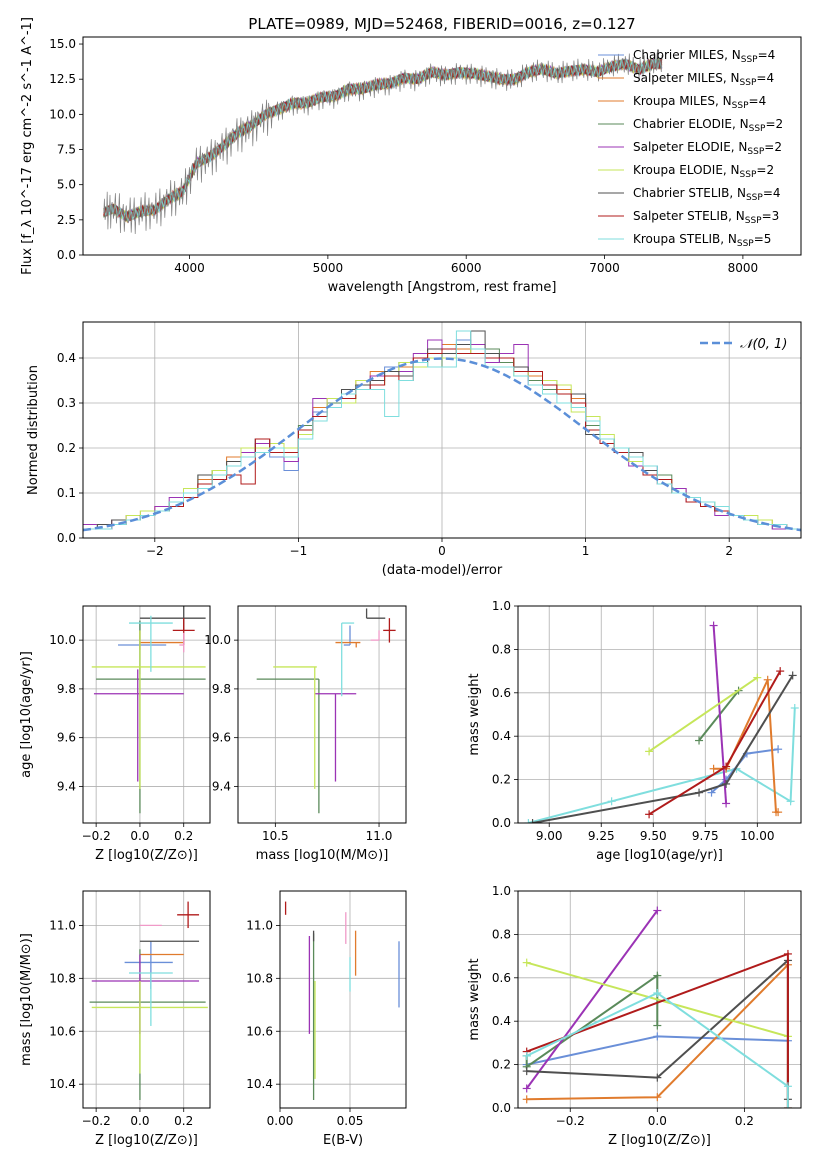 The image size is (819, 1170). I want to click on gaussian-curve, so click(442, 444).